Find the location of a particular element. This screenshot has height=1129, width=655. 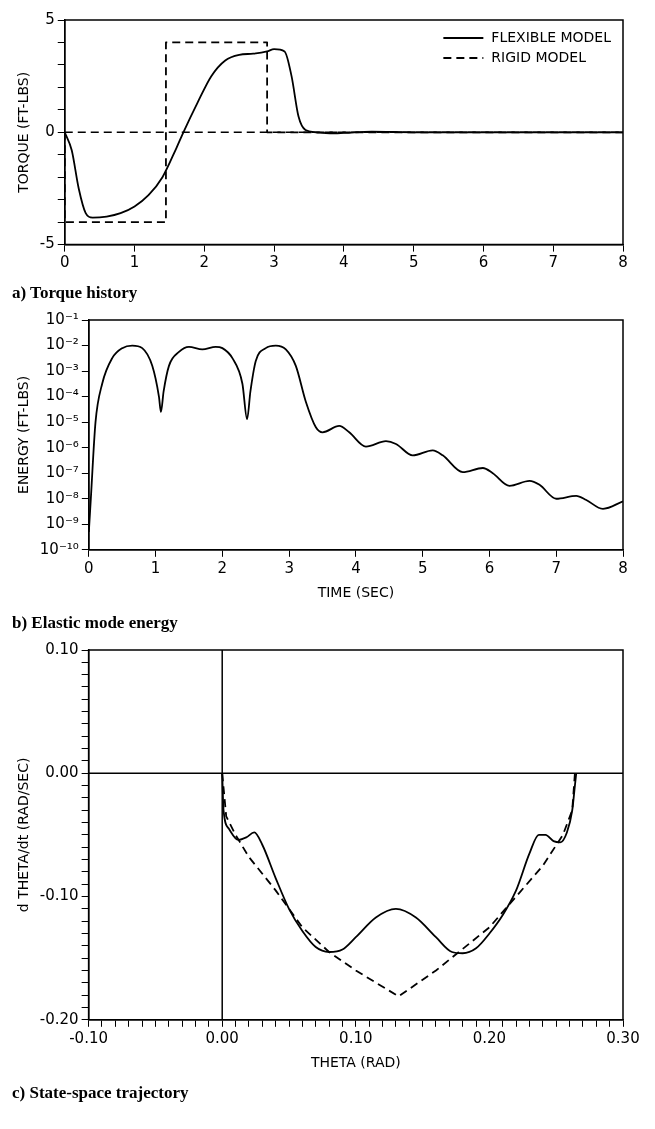

y-tick-label: 10⁻⁷ is located at coordinates (62, 472).